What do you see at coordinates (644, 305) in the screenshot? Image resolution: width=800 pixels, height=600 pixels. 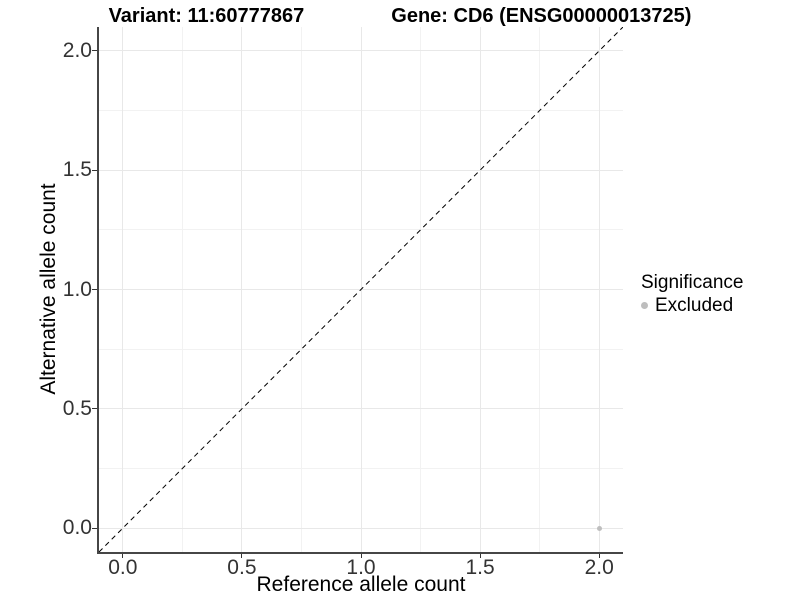 I see `legend-point-icon` at bounding box center [644, 305].